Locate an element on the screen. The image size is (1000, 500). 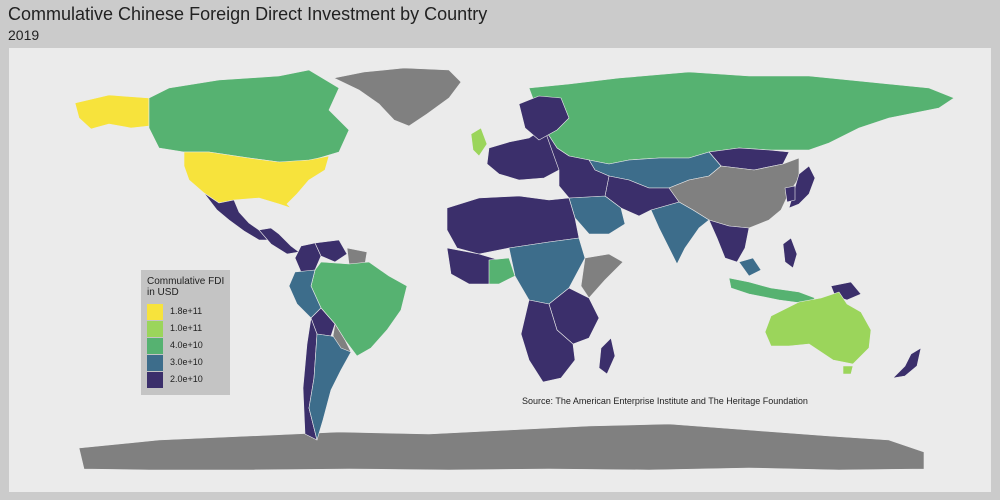
region-saudi-arabia is located at coordinates (597, 215).